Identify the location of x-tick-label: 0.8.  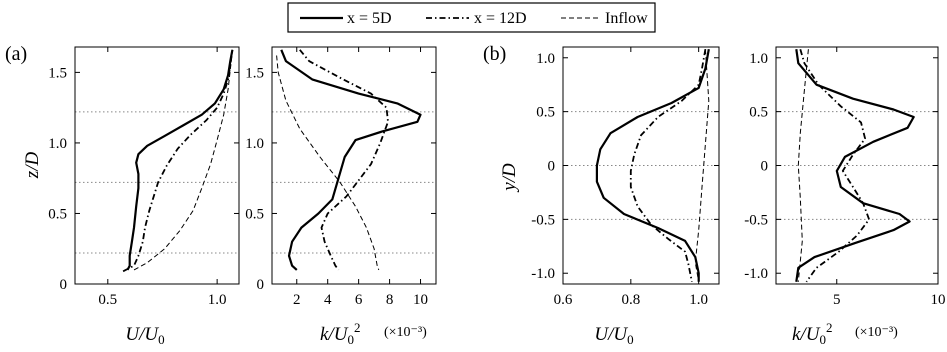
(630, 300).